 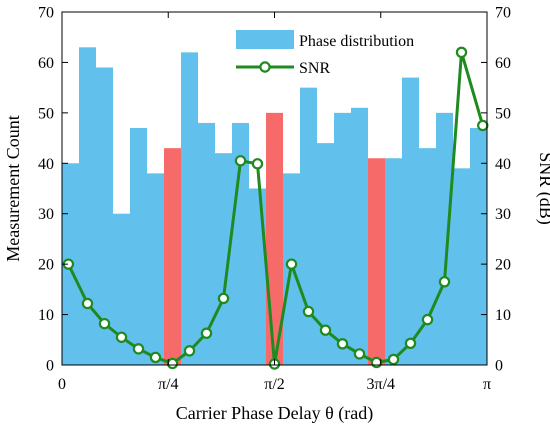 I want to click on legend-swatch-bar, so click(x=265, y=39).